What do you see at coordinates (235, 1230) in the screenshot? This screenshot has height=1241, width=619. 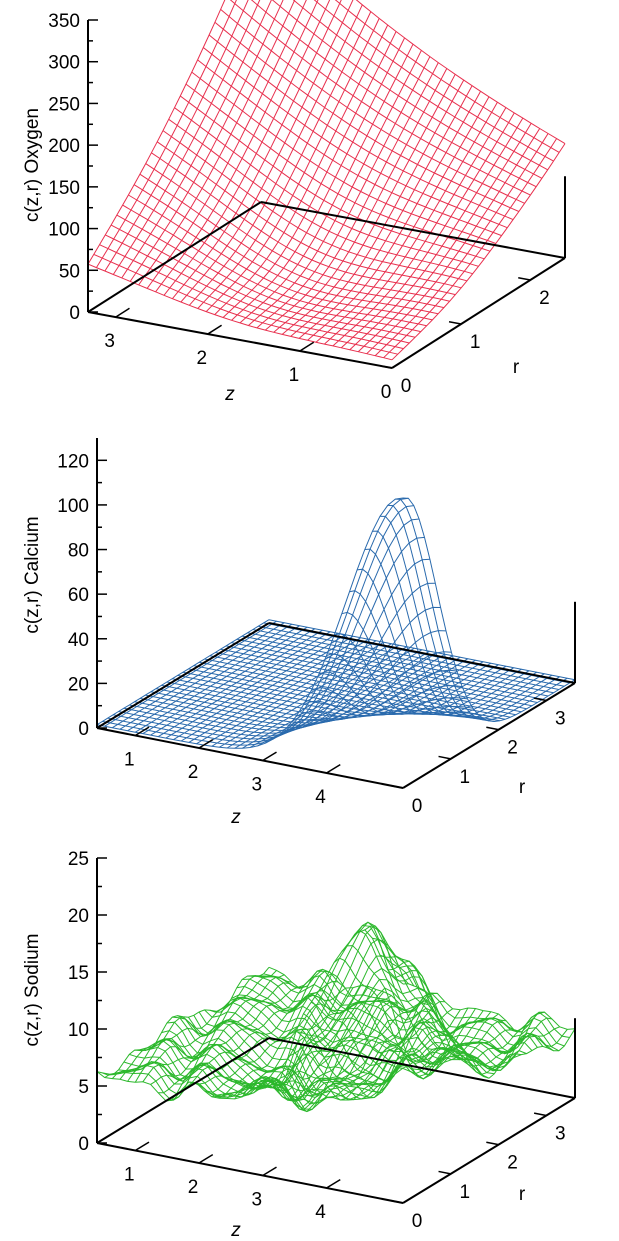 I see `sodium-x-axis-title: z` at bounding box center [235, 1230].